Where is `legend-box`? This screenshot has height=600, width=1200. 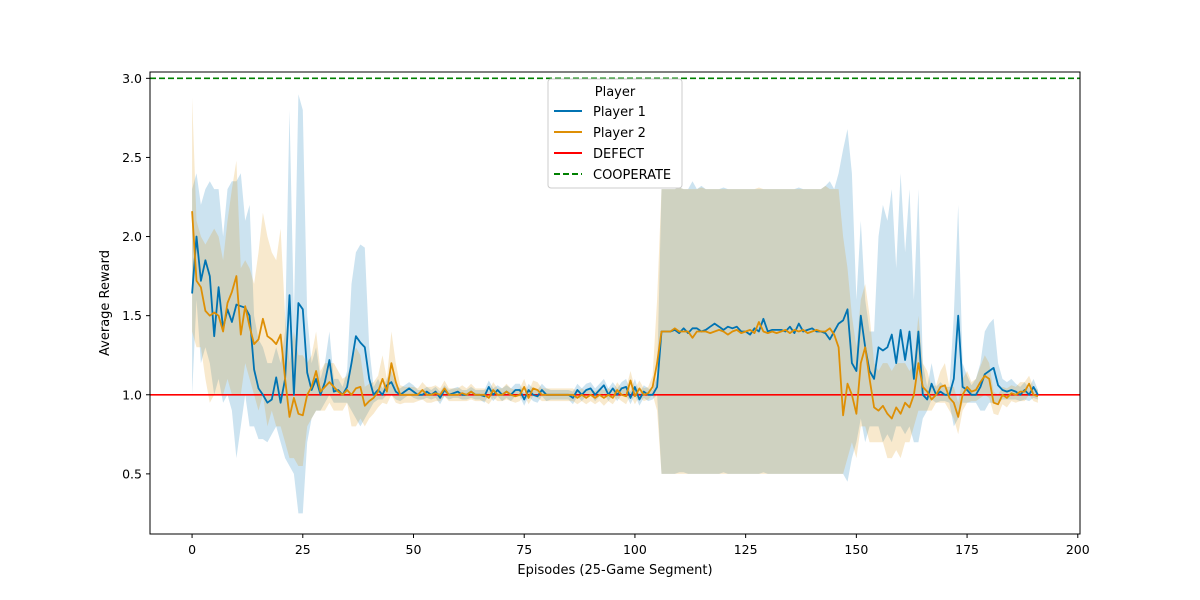 legend-box is located at coordinates (615, 133).